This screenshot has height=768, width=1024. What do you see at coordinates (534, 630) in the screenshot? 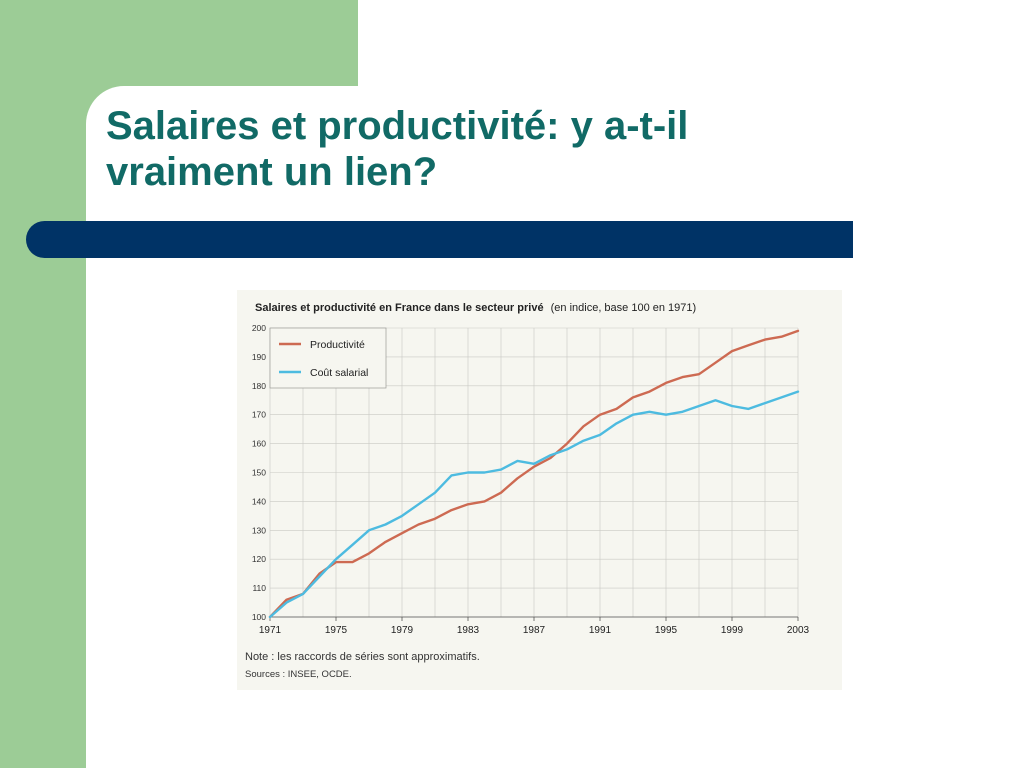
I see `x-tick-label: 1987` at bounding box center [534, 630].